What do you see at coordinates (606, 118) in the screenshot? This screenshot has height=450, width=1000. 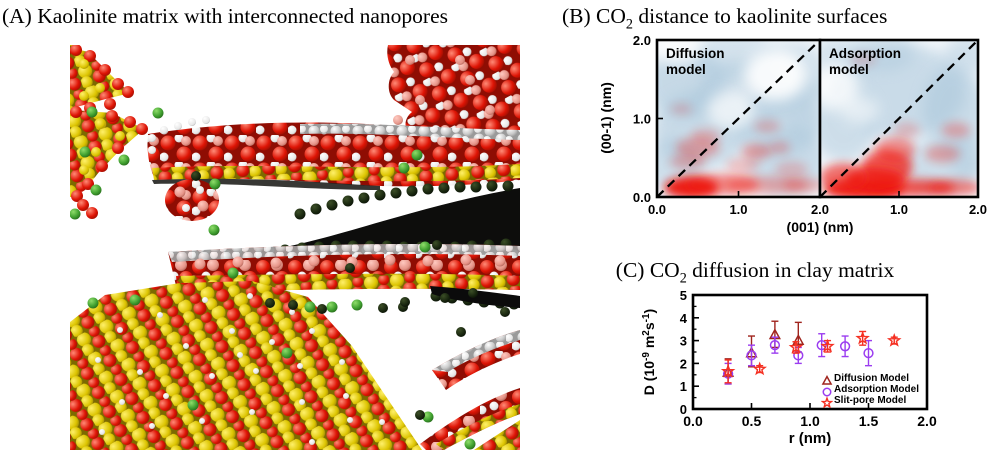 I see `svg-text: (00-1) (nm)` at bounding box center [606, 118].